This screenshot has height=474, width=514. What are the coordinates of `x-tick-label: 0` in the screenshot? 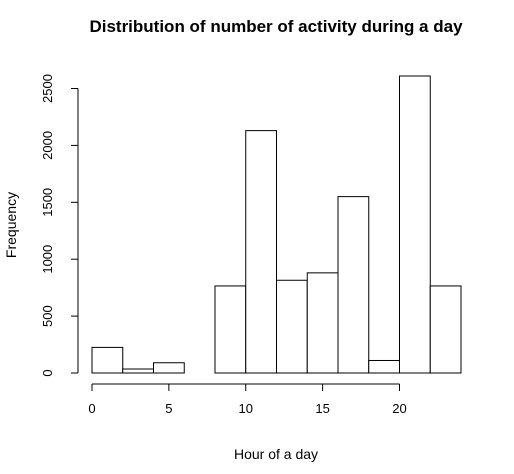 It's located at (91, 408).